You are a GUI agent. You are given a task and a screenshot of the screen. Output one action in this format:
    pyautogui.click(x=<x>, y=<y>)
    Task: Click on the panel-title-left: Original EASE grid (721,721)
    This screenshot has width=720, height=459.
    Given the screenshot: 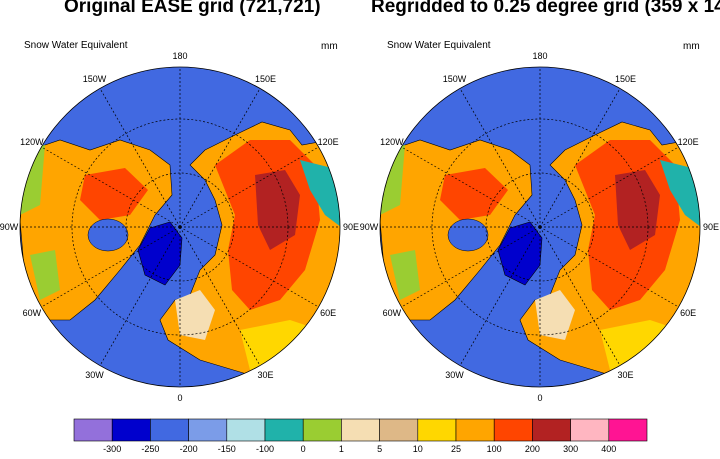 What is the action you would take?
    pyautogui.click(x=192, y=8)
    